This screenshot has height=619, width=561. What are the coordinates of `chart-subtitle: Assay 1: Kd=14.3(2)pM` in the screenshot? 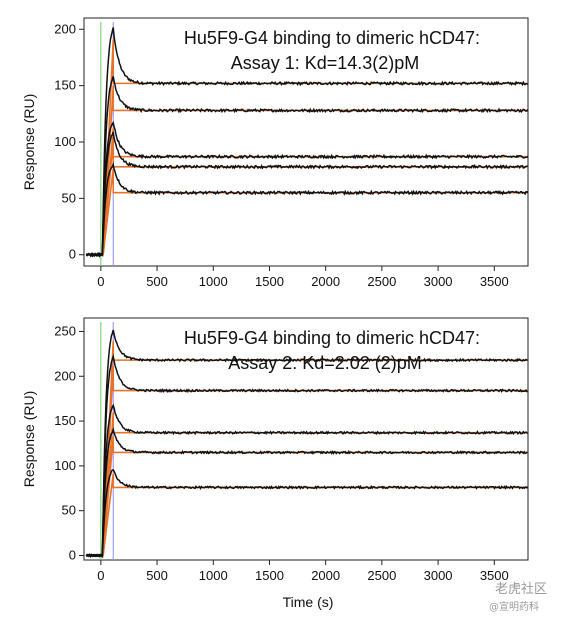 It's located at (325, 63).